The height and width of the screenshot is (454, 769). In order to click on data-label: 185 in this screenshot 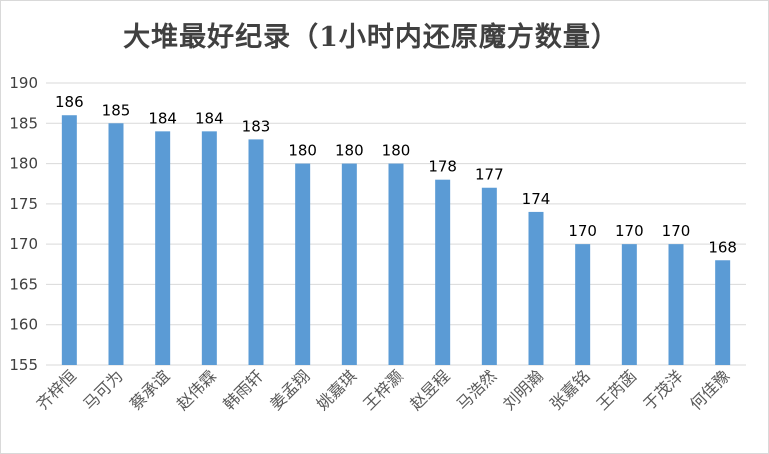, I will do `click(116, 110)`.